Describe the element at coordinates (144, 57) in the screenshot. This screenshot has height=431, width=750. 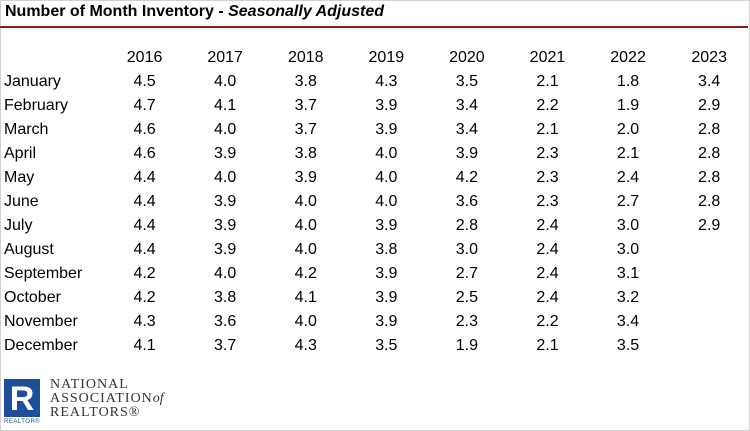
I see `year-header: 2016` at that location.